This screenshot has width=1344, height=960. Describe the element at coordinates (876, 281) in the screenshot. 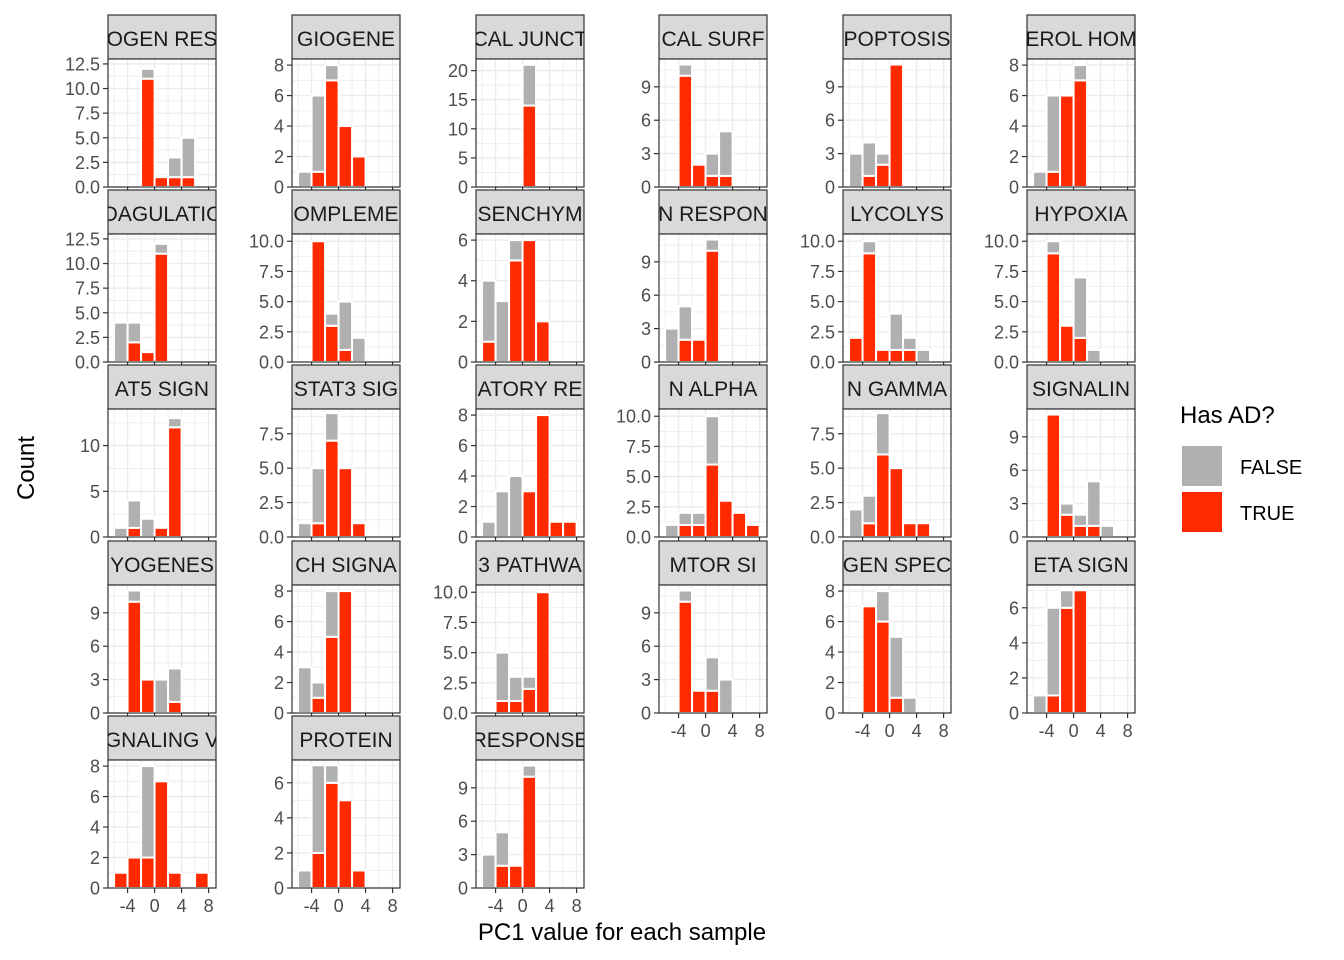

I see `facet-panel: LYCOLYS 0.0 2.5 5.0 7.5 10.0` at that location.